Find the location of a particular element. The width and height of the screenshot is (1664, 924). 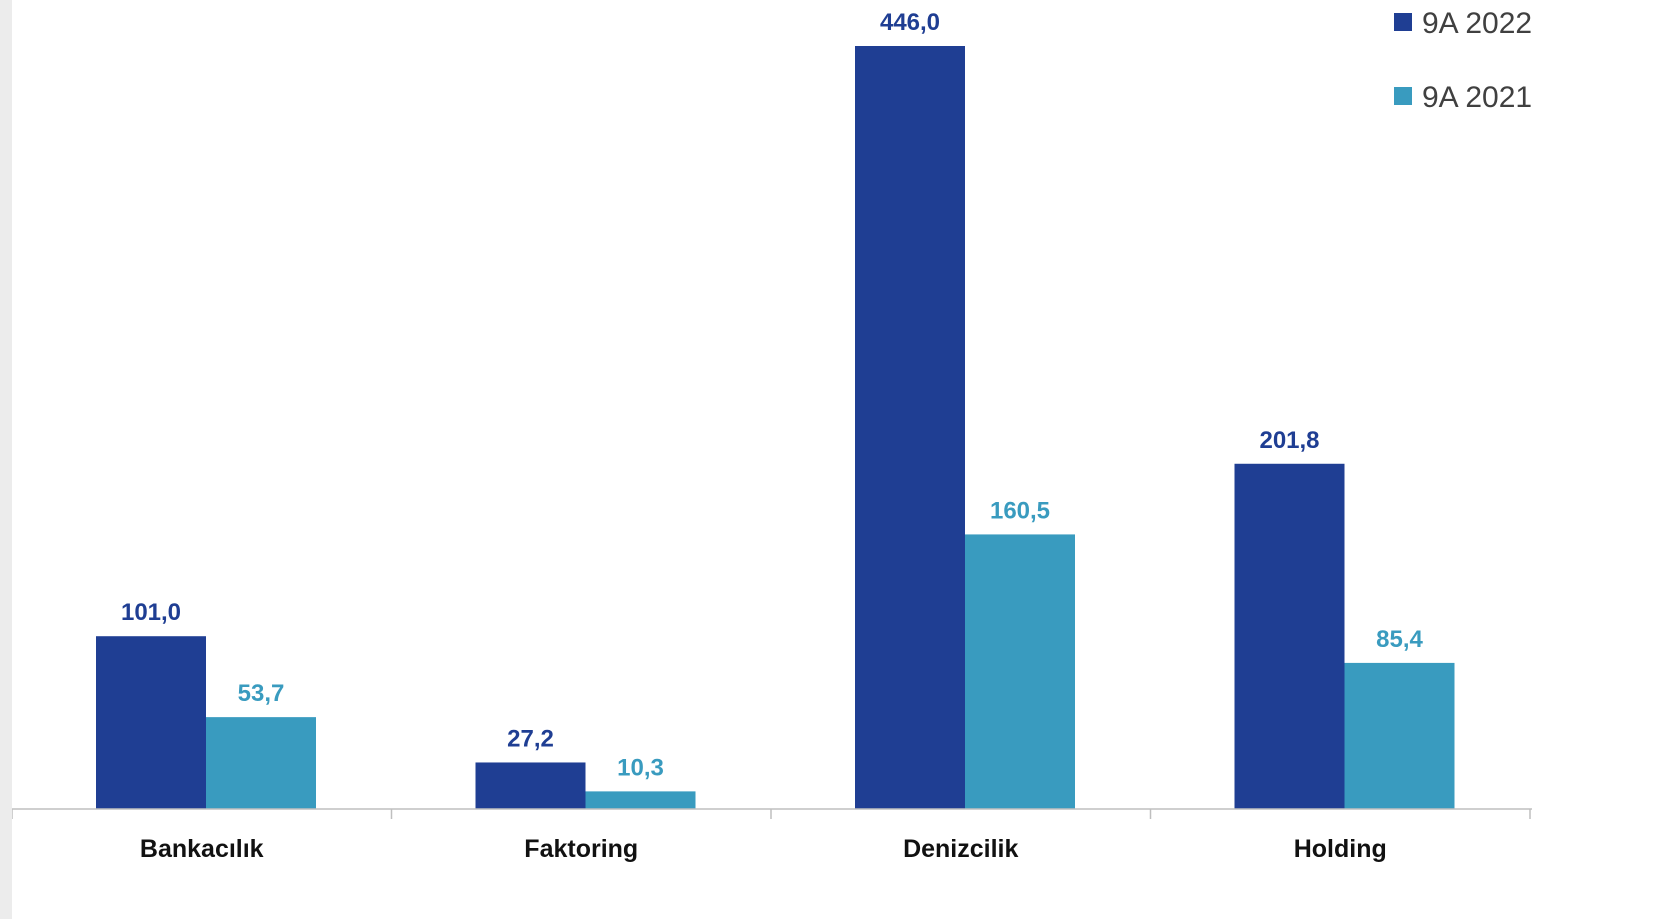

left-border-strip is located at coordinates (6, 459).